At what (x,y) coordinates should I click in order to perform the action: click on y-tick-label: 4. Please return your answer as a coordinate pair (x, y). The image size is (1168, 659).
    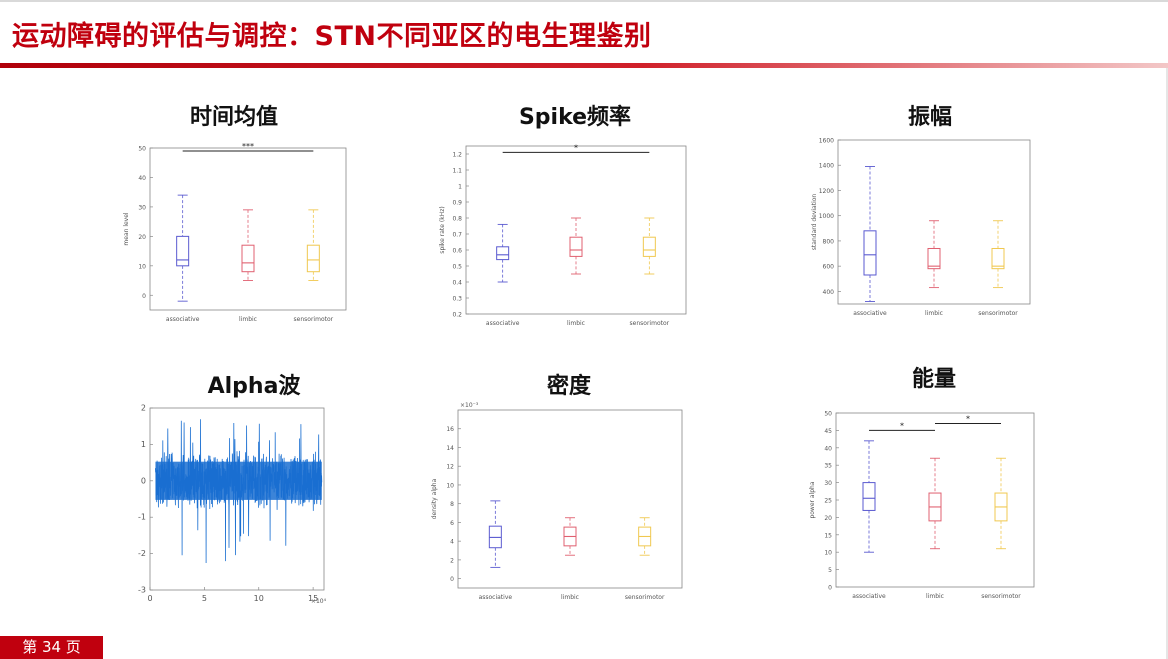
    Looking at the image, I should click on (452, 542).